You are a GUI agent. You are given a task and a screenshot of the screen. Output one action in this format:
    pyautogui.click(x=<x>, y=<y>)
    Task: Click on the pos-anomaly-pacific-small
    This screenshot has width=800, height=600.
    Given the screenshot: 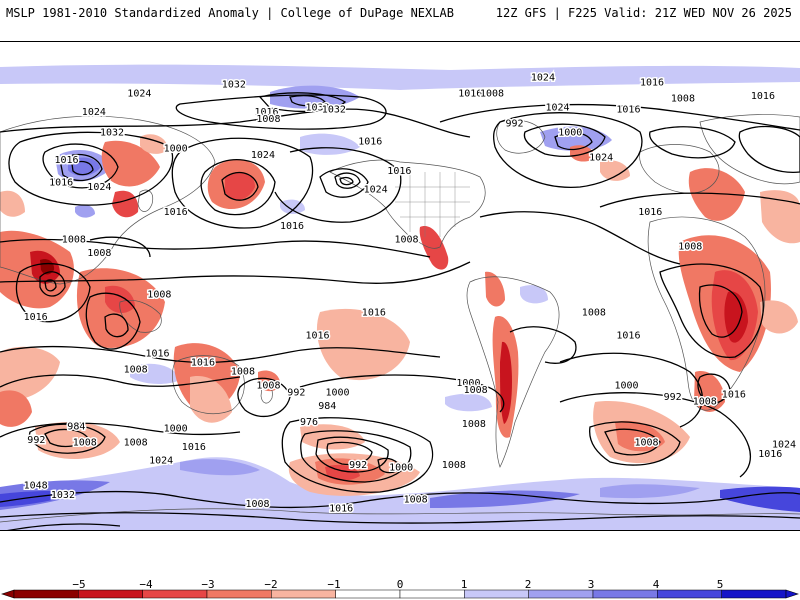 What is the action you would take?
    pyautogui.click(x=292, y=206)
    